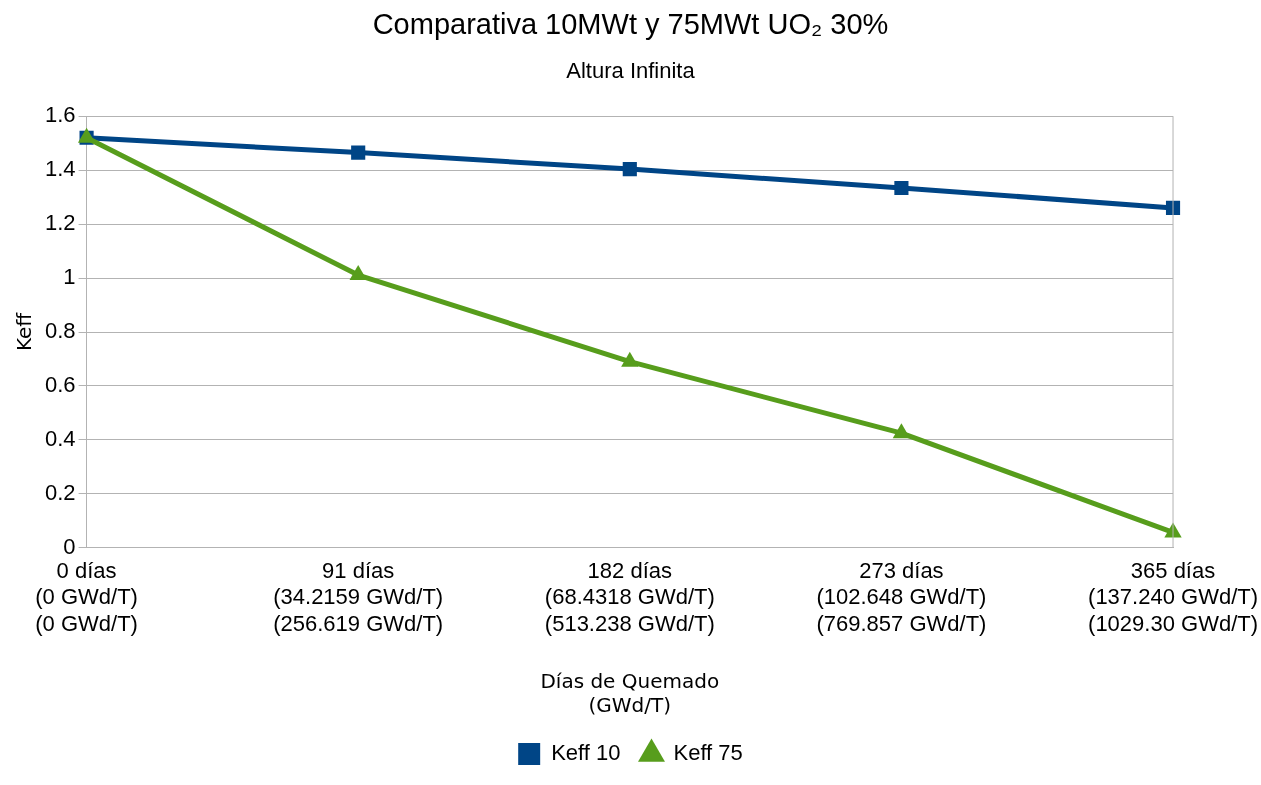 The height and width of the screenshot is (785, 1261). I want to click on legend-label: Keff 75, so click(708, 753).